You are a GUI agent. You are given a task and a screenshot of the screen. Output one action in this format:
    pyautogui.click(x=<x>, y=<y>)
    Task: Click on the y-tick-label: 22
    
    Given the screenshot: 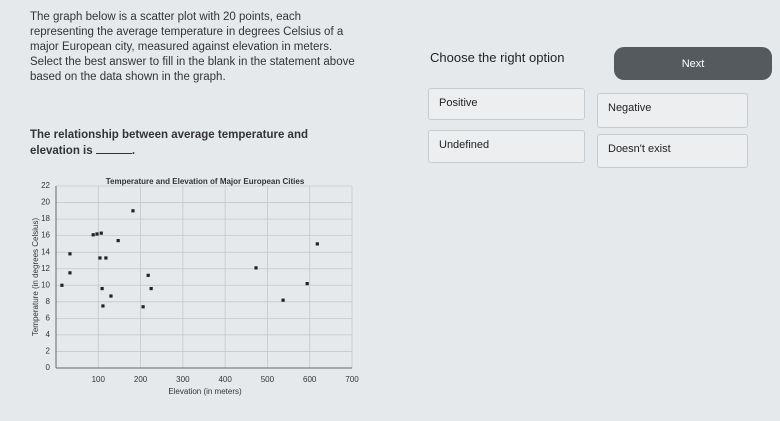 What is the action you would take?
    pyautogui.click(x=45, y=185)
    